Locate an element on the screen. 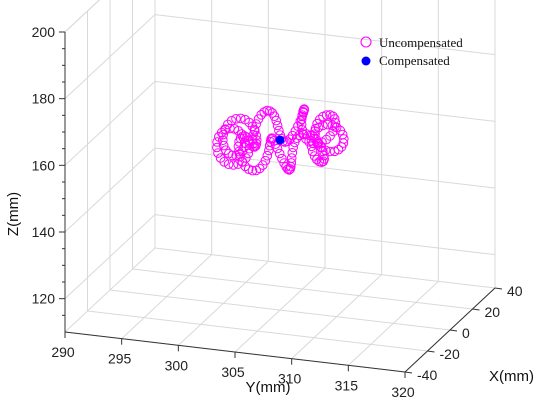  z-tick-label: 120 is located at coordinates (44, 299).